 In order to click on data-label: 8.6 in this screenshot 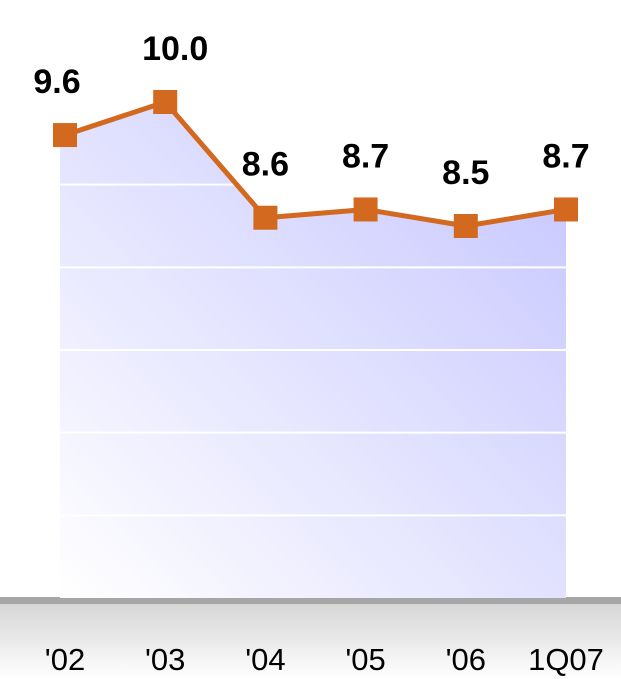, I will do `click(265, 165)`.